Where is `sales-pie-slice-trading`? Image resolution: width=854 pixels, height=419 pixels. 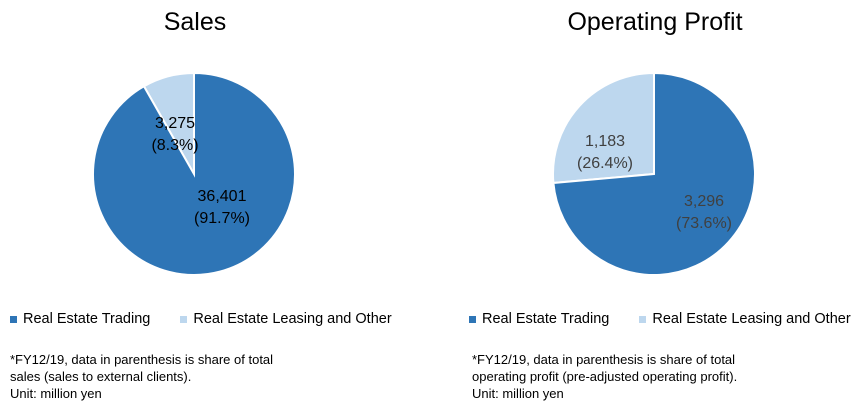 sales-pie-slice-trading is located at coordinates (194, 173).